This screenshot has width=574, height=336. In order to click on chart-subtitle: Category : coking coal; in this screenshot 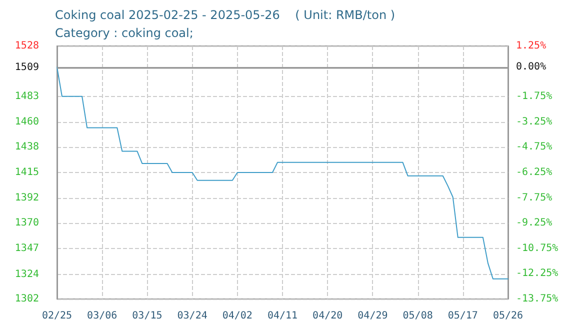, I will do `click(124, 33)`.